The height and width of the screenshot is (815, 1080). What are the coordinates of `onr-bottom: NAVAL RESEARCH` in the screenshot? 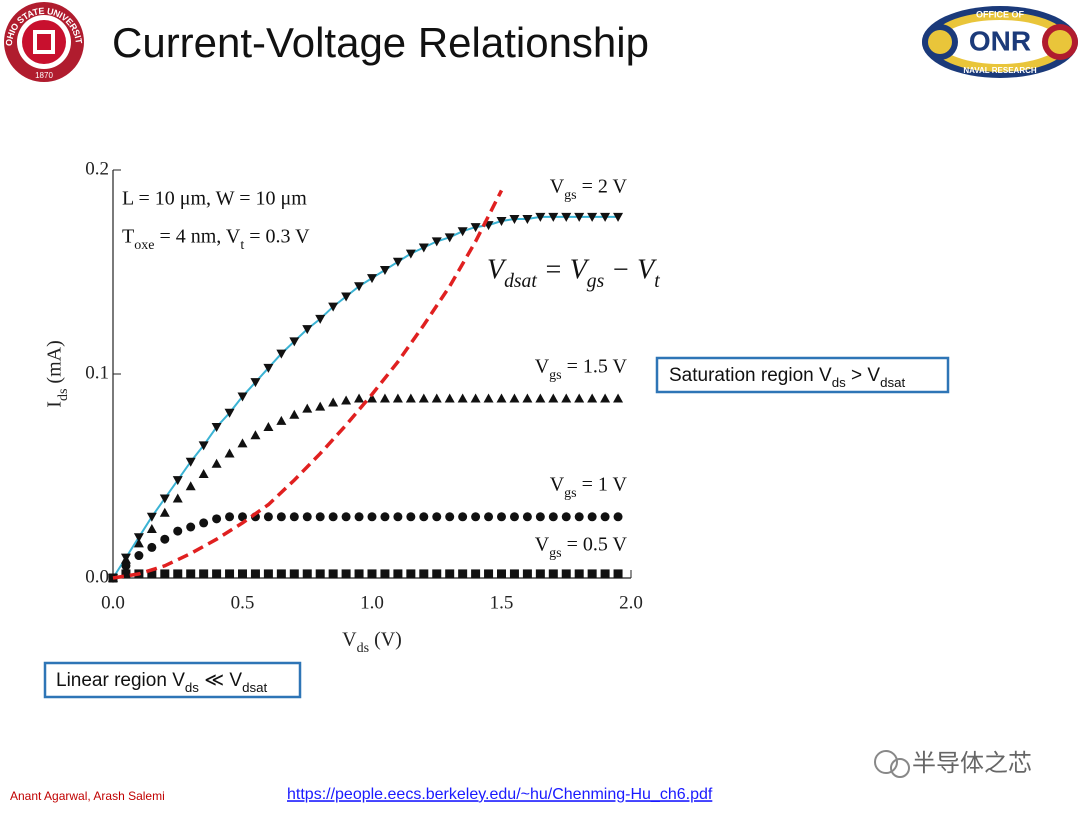 It's located at (1000, 70).